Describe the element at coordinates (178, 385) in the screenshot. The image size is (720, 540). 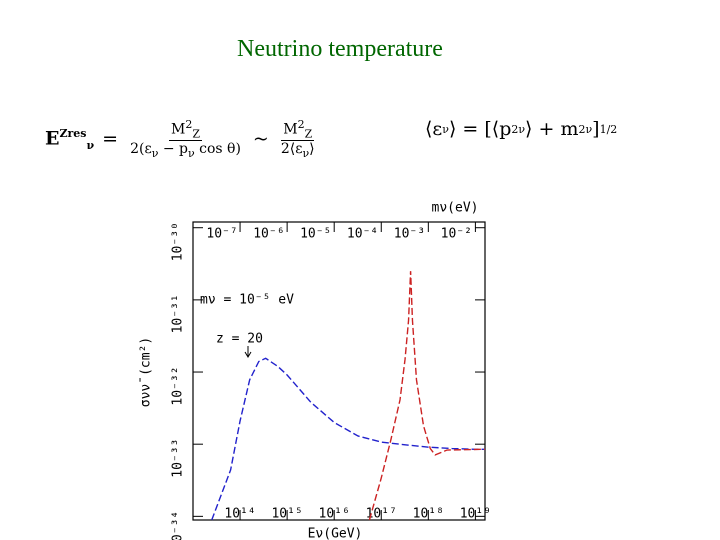
I see `y-tick-label: 10⁻³²` at that location.